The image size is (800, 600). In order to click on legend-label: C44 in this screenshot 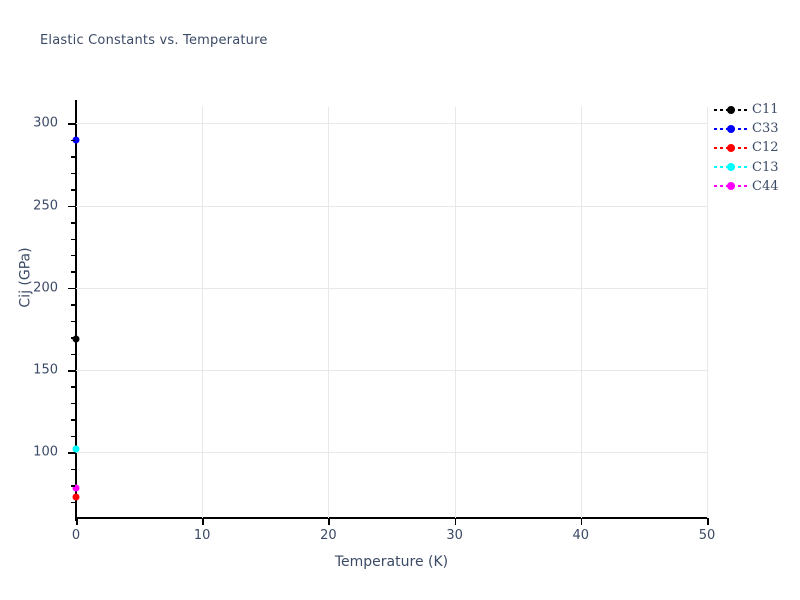, I will do `click(765, 186)`.